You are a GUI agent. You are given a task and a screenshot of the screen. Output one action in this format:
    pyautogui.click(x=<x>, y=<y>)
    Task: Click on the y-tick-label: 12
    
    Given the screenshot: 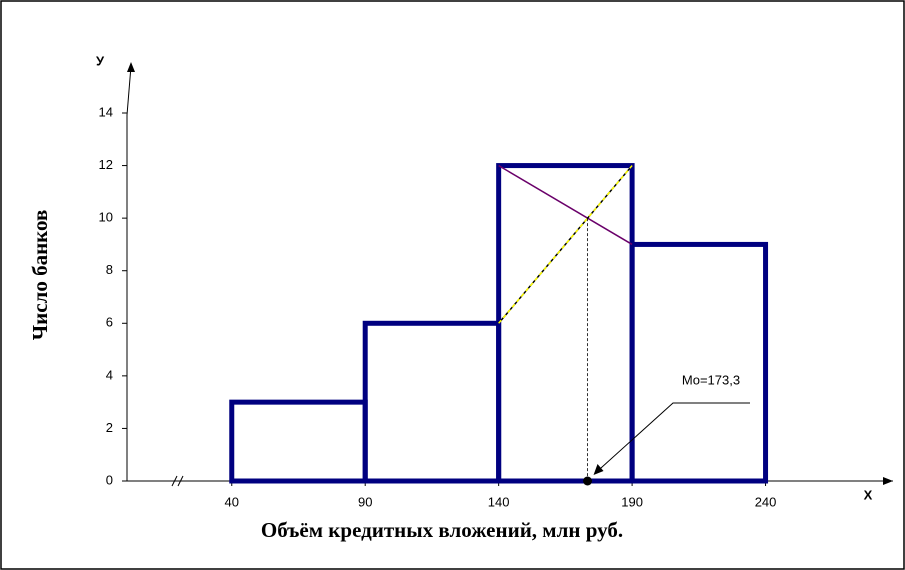 What is the action you would take?
    pyautogui.click(x=106, y=164)
    